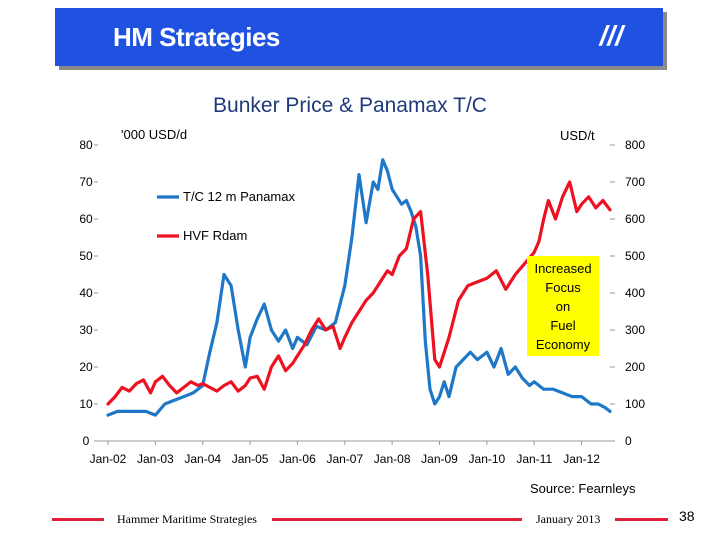 The image size is (720, 540). Describe the element at coordinates (86, 145) in the screenshot. I see `y-left-tick-label: 80` at that location.